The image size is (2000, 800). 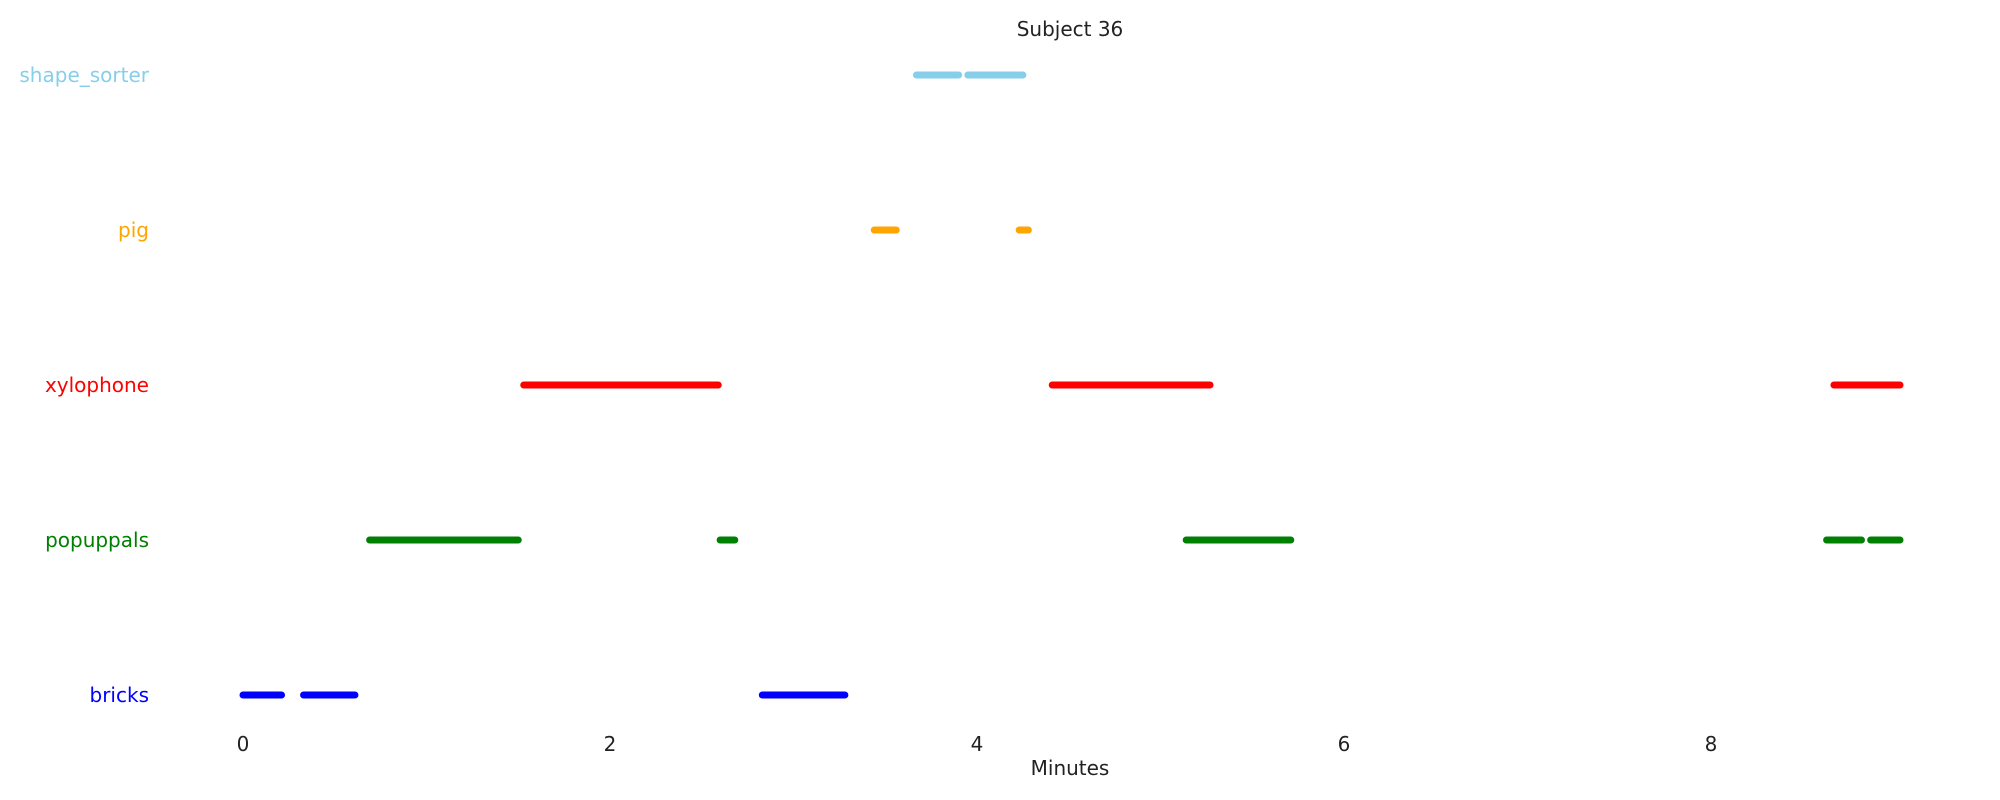 I want to click on x-axis-label: Minutes, so click(x=1070, y=768).